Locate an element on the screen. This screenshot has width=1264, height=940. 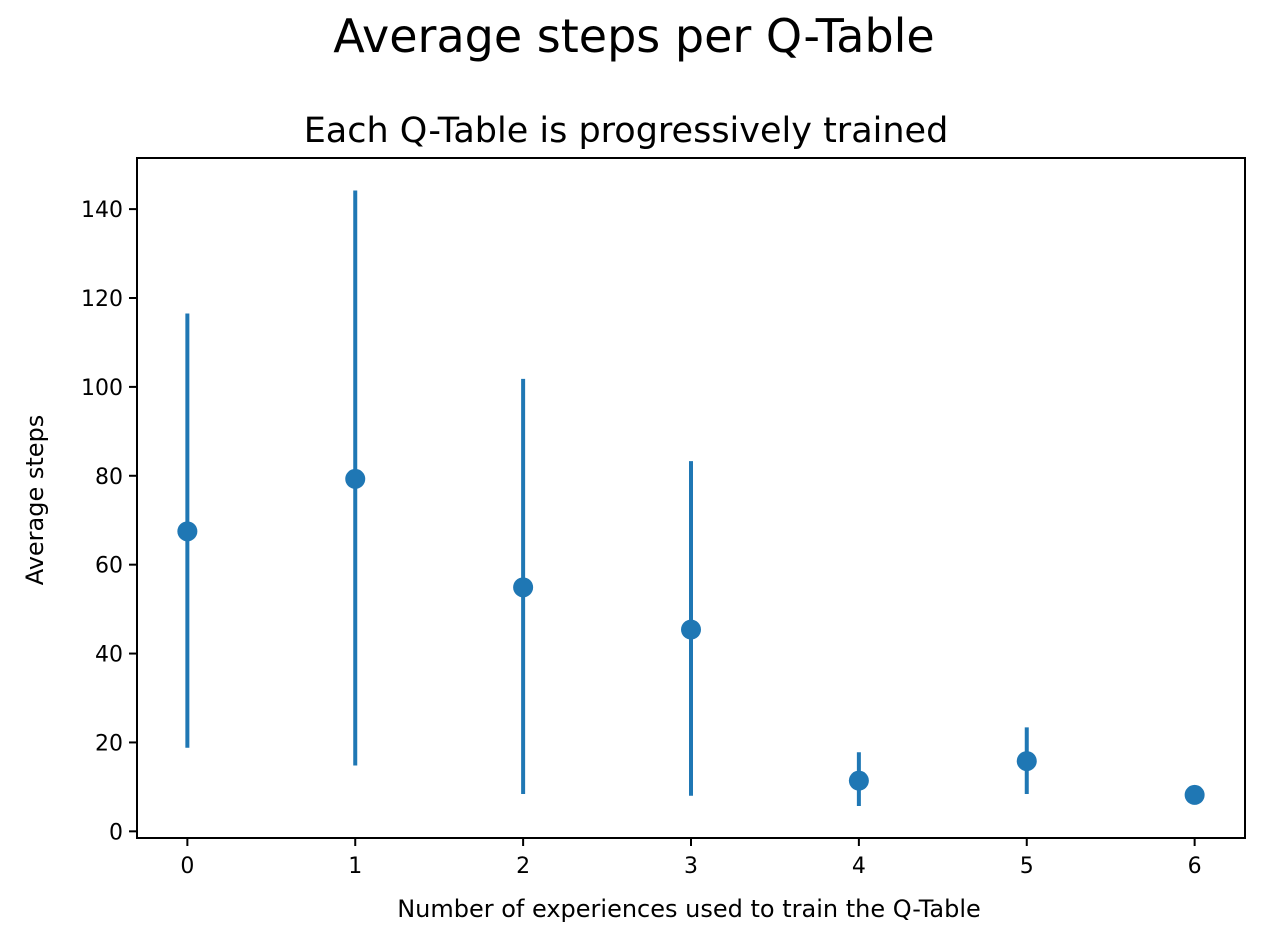
x-tick-label: 2 is located at coordinates (523, 866).